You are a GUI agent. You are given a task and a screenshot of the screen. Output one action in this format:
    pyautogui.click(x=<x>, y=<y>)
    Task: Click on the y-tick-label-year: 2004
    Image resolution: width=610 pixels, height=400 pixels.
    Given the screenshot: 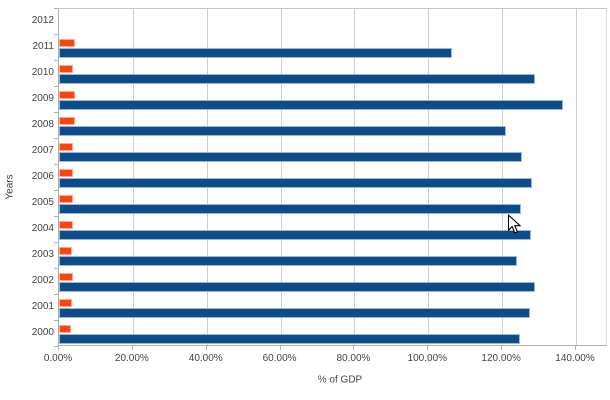 What is the action you would take?
    pyautogui.click(x=42, y=228)
    